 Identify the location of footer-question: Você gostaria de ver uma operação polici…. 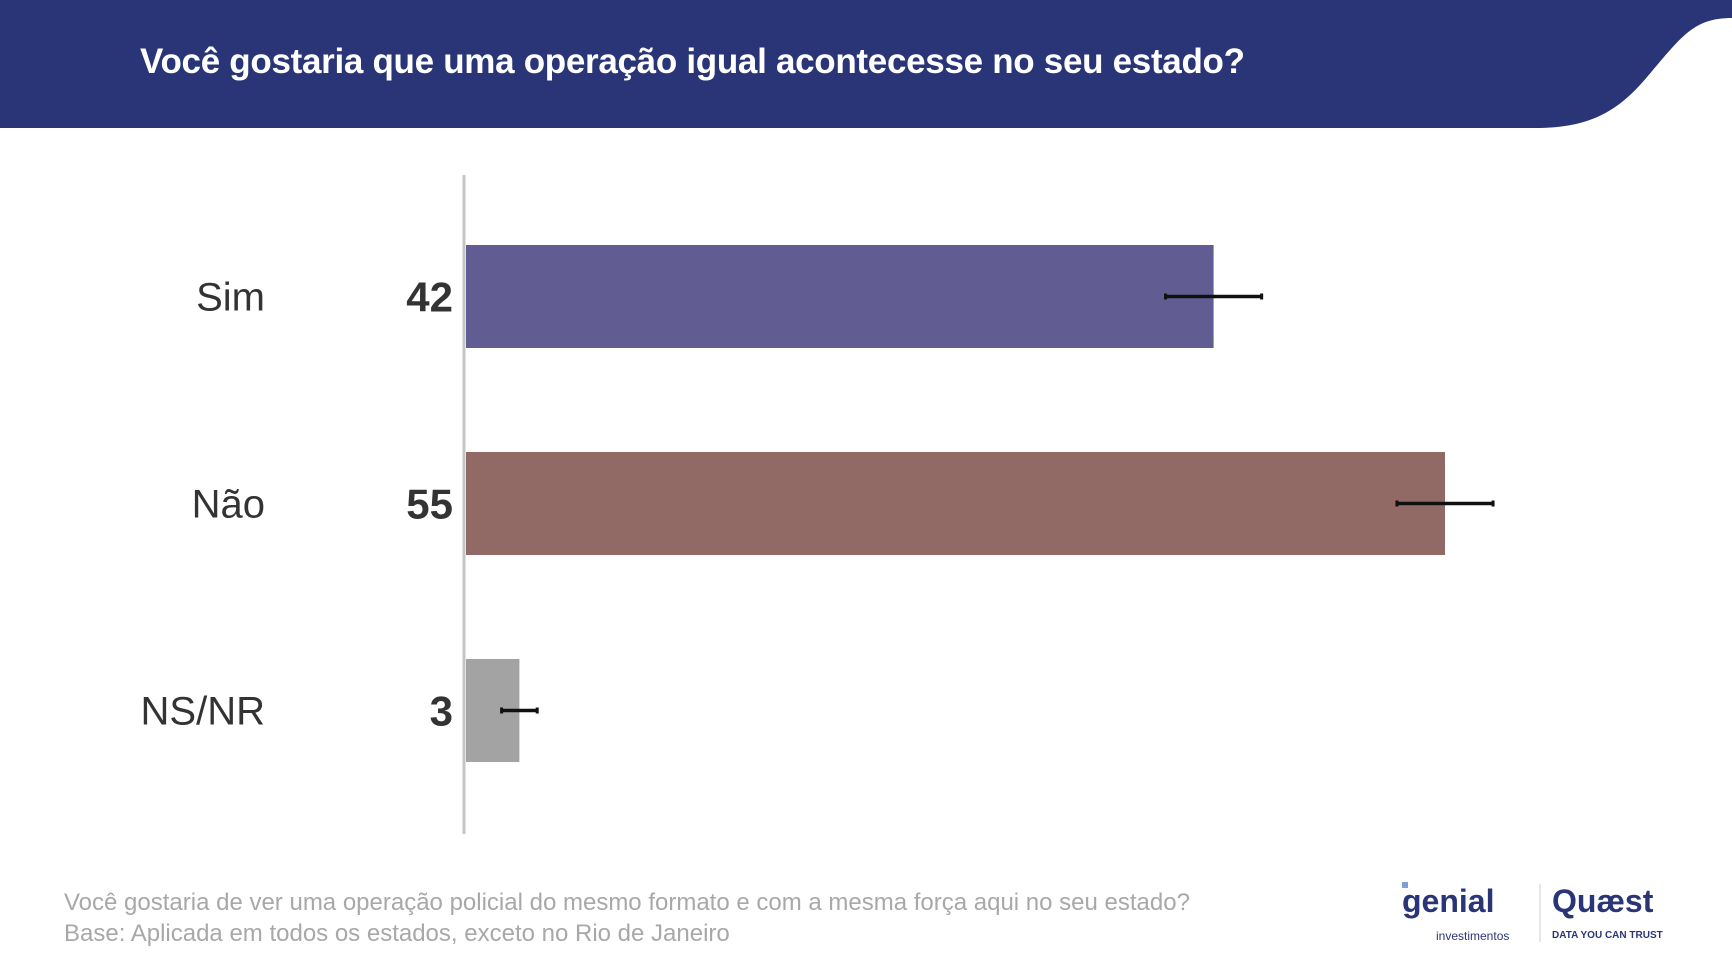
(627, 902).